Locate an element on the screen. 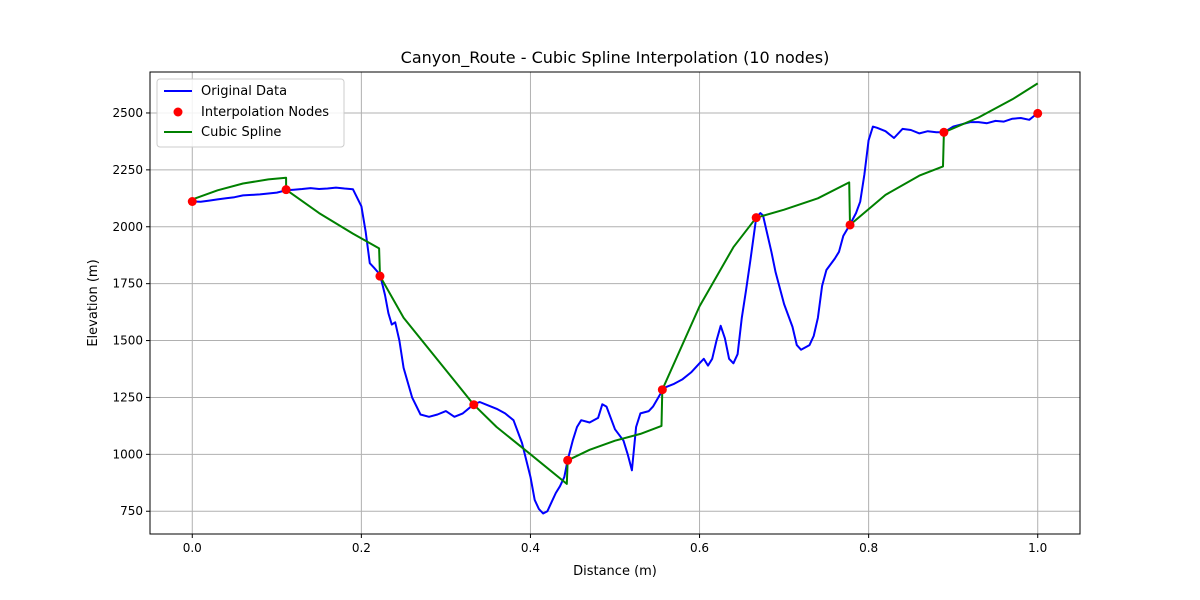 This screenshot has width=1200, height=600. y-tick-label: 2250 is located at coordinates (127, 170).